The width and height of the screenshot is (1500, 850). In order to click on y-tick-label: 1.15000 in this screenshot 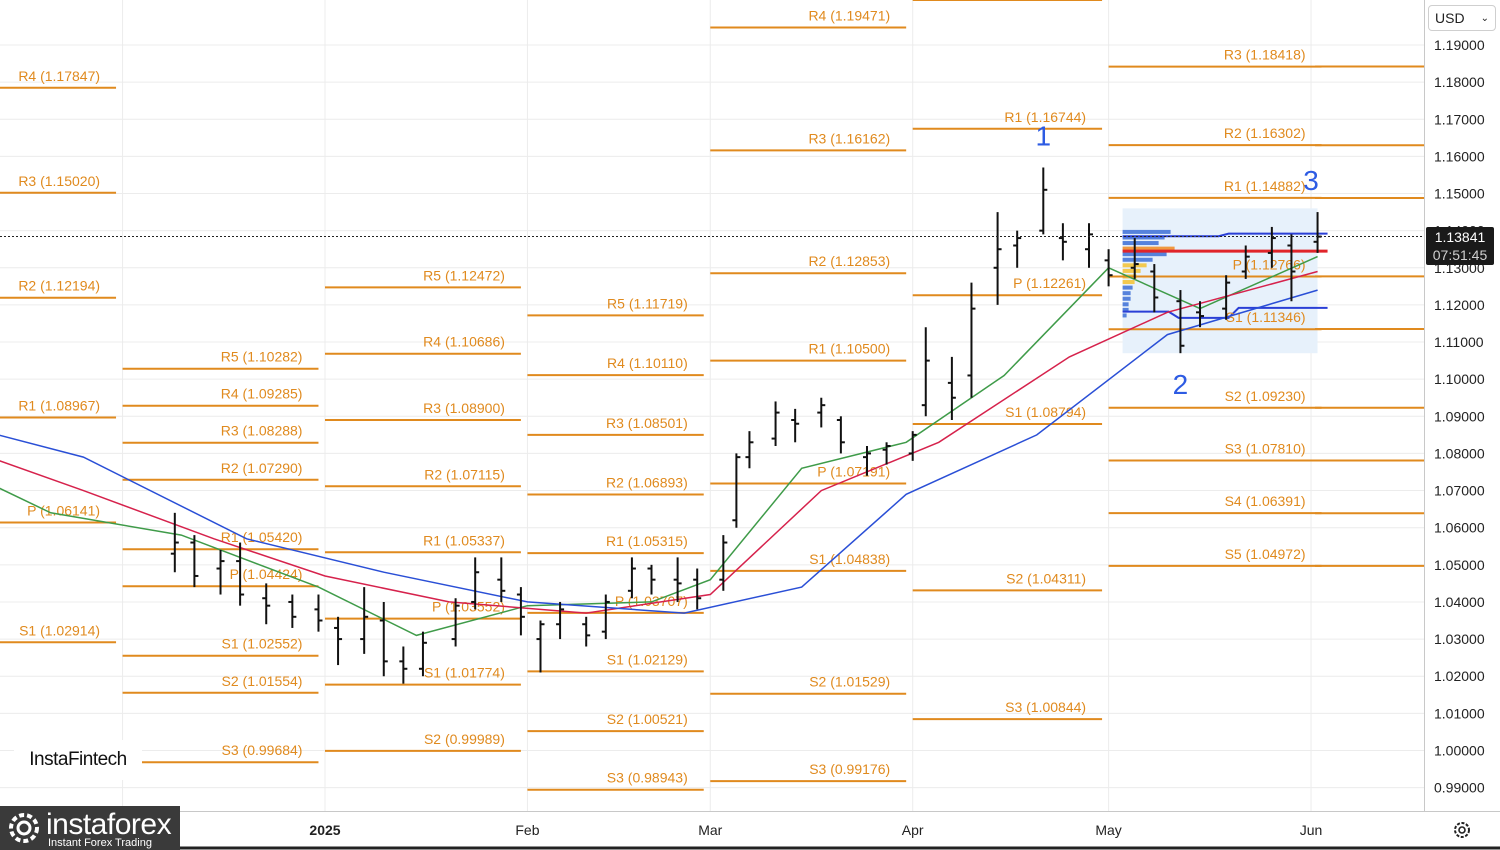, I will do `click(1459, 194)`.